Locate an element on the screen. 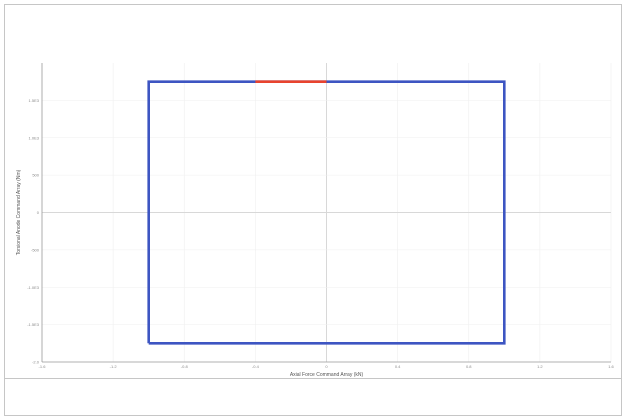 The width and height of the screenshot is (626, 420). footer-divider is located at coordinates (313, 378).